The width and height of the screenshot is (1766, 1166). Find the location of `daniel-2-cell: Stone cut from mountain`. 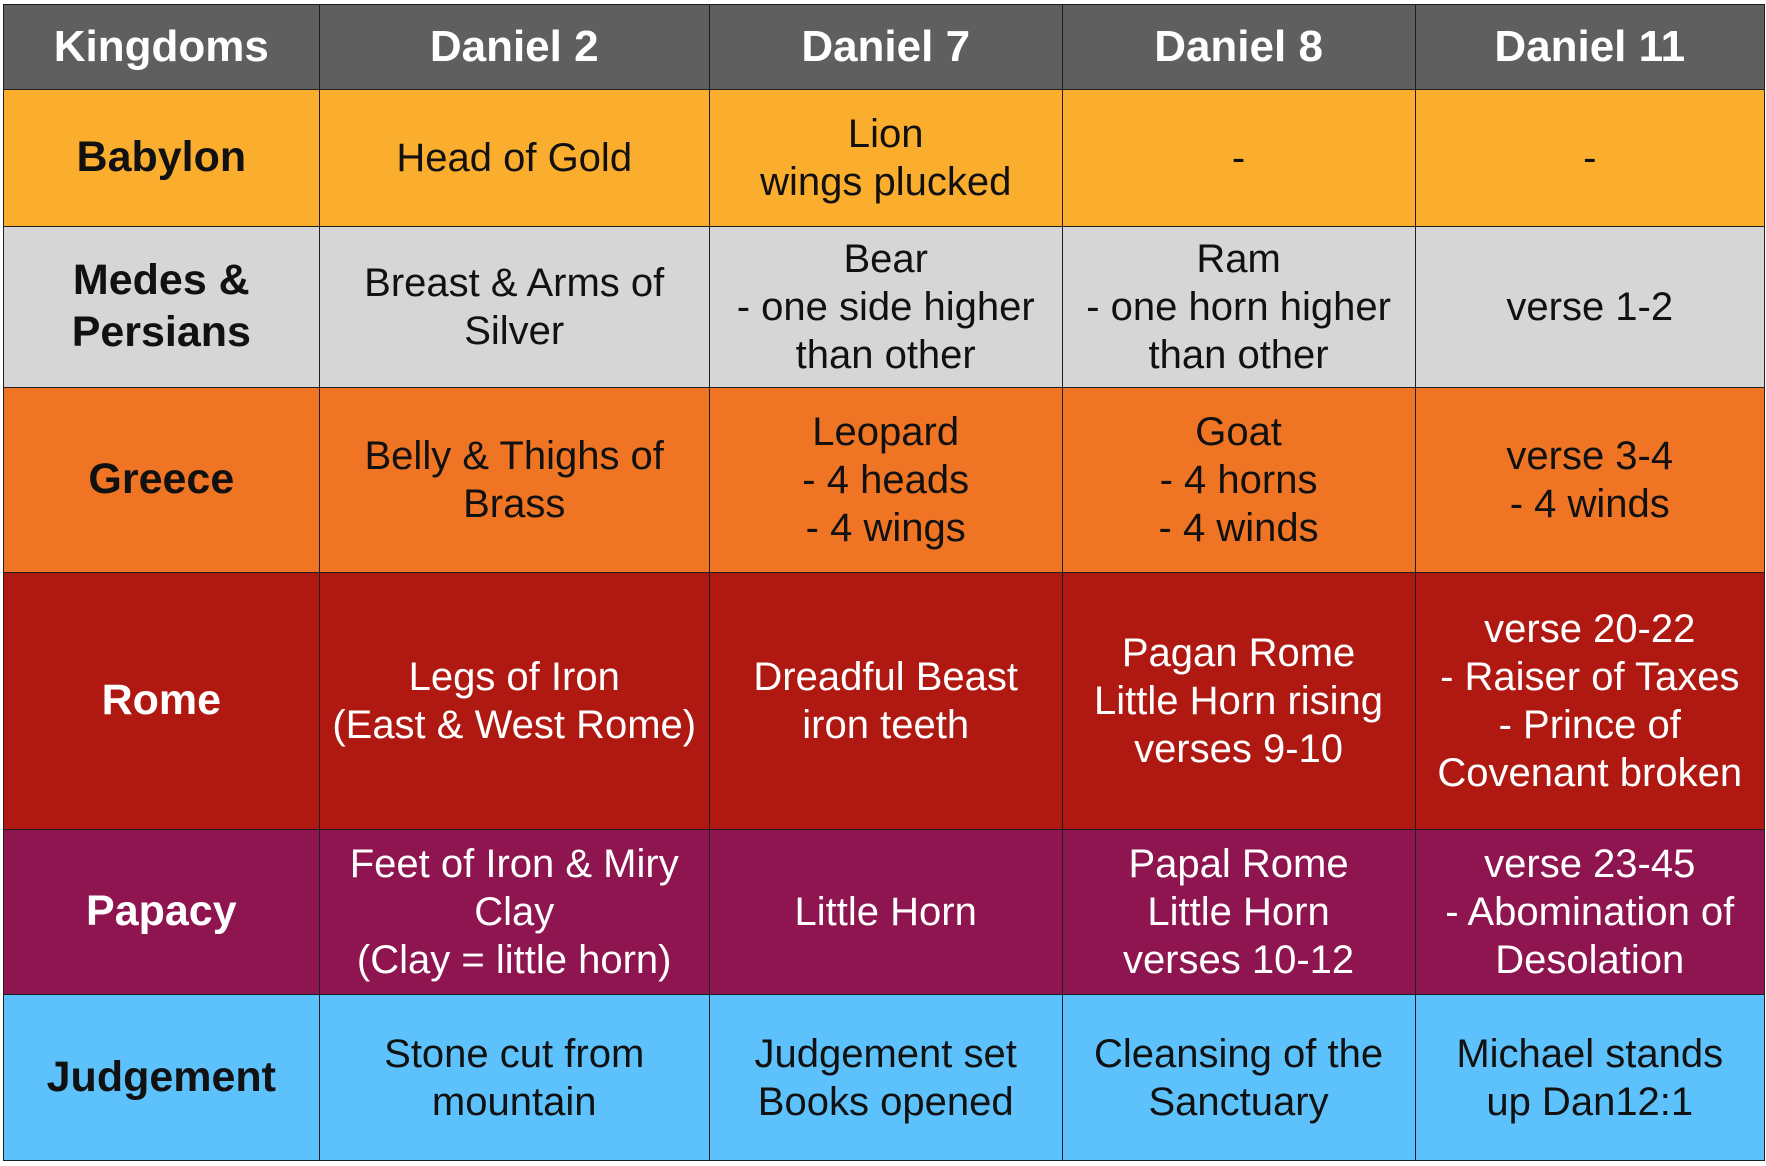

daniel-2-cell: Stone cut from mountain is located at coordinates (514, 1077).